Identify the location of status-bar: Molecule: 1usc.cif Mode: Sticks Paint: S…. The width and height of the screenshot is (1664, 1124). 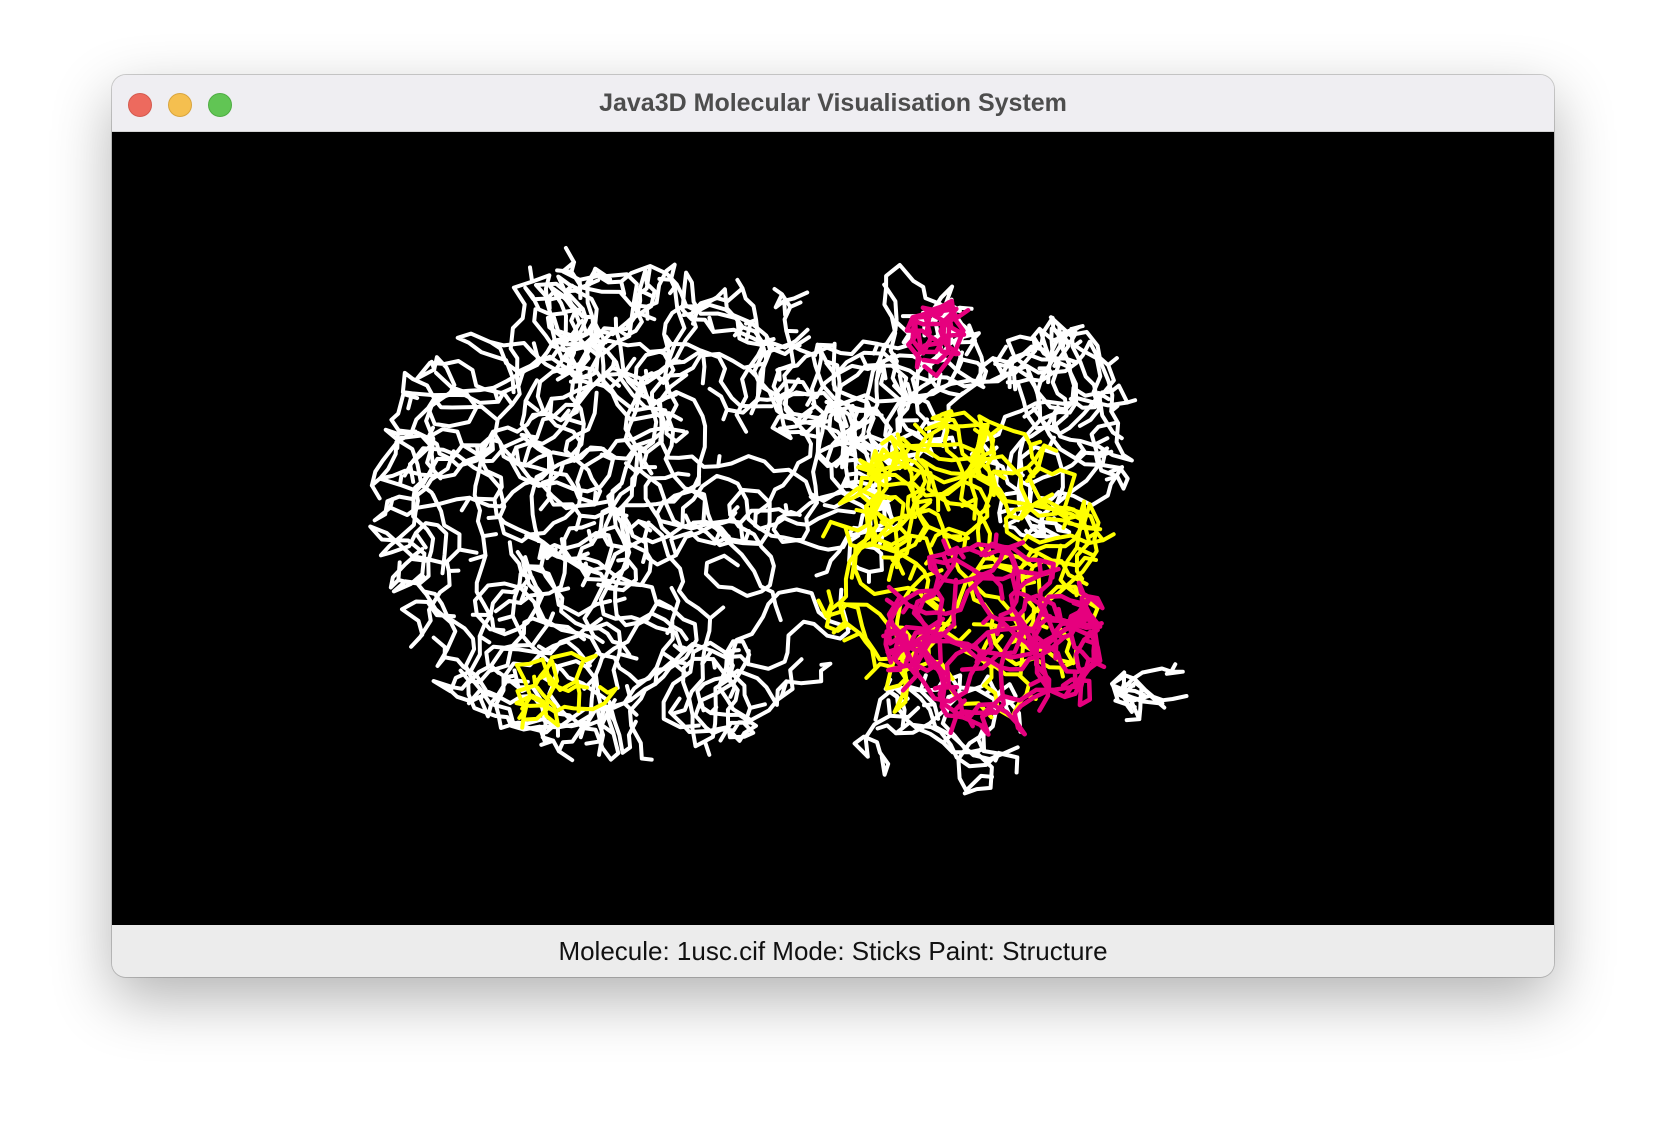
(833, 951).